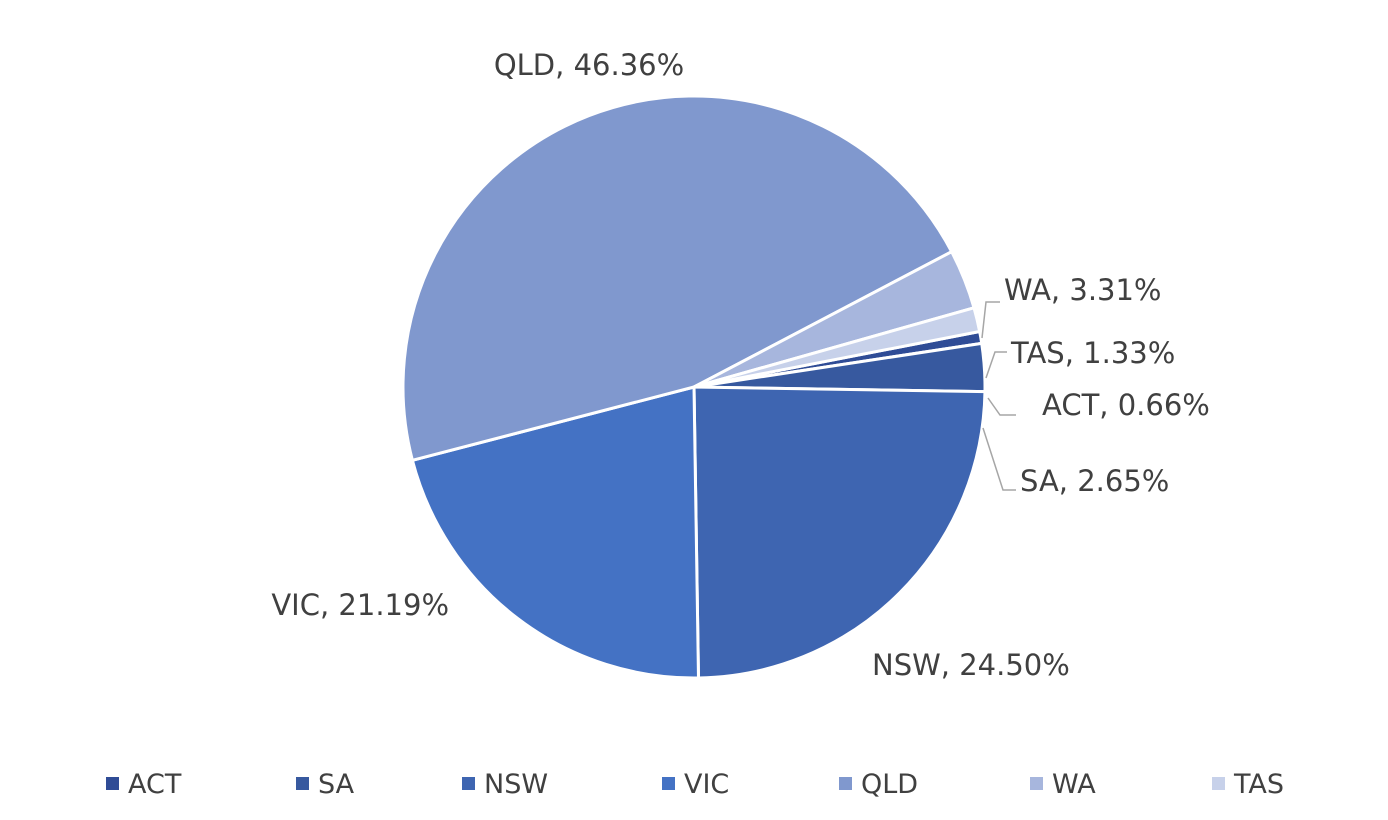 The image size is (1388, 820). Describe the element at coordinates (999, 459) in the screenshot. I see `leader-line-sa` at that location.